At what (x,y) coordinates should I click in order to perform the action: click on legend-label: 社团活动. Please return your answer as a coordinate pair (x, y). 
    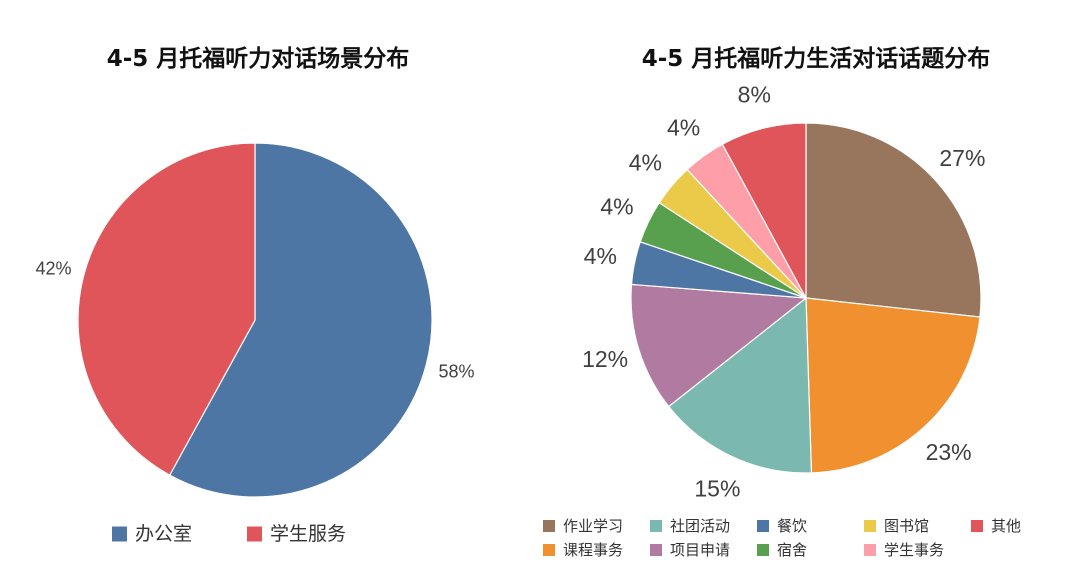
    Looking at the image, I should click on (700, 526).